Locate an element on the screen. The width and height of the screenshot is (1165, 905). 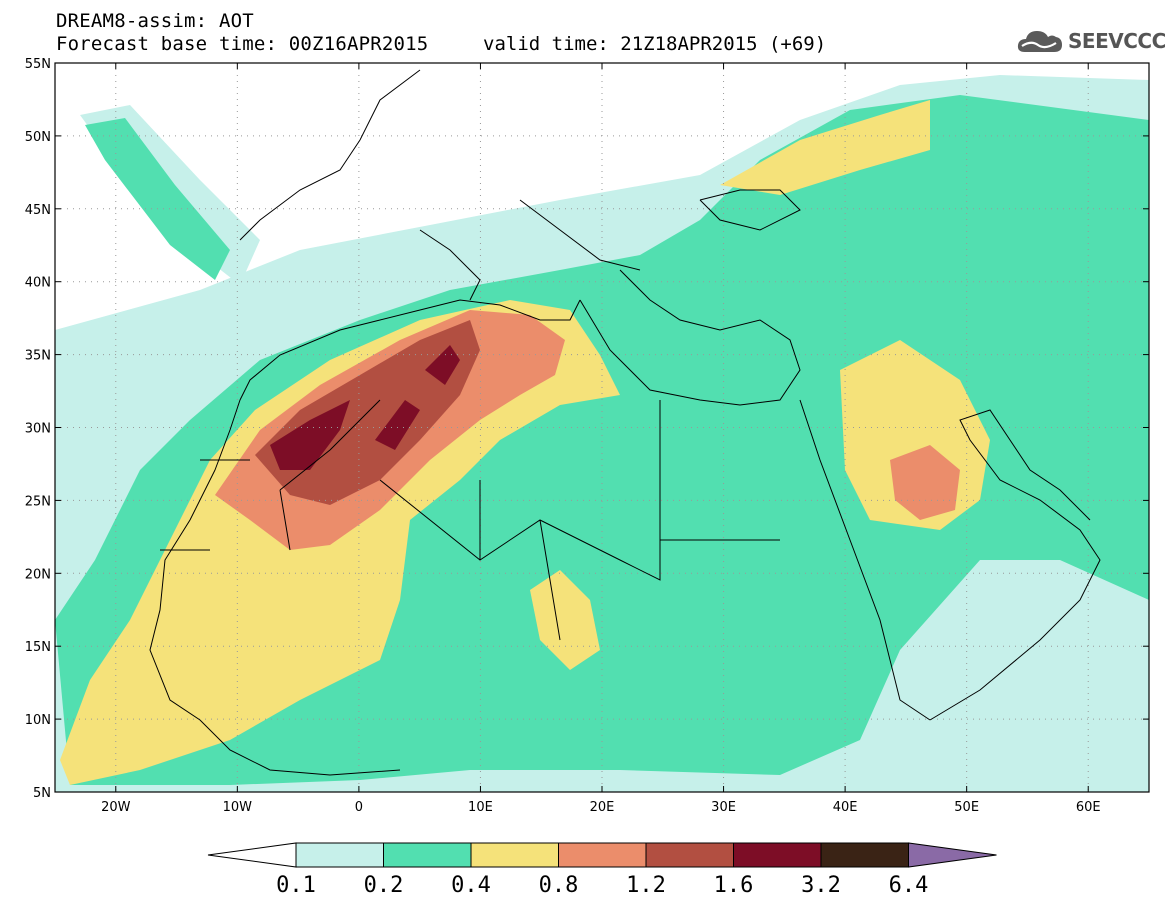
aot-level-0.4-chad is located at coordinates (565, 620).